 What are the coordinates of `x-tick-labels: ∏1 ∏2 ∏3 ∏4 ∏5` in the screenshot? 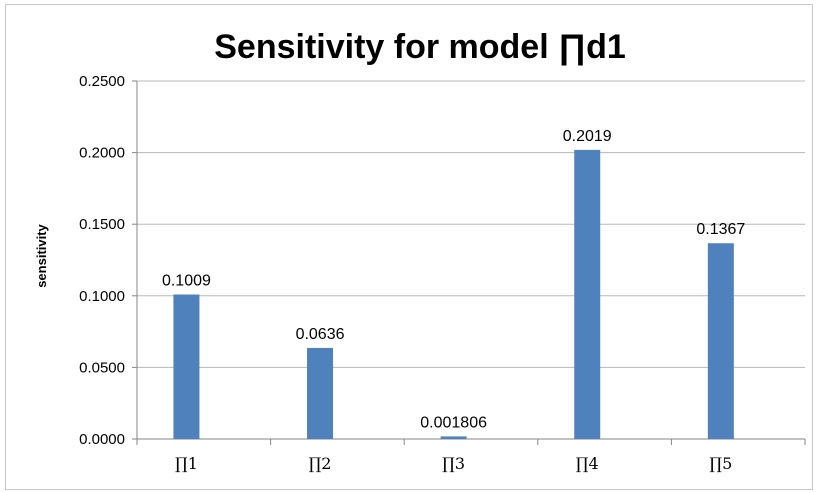 It's located at (453, 463).